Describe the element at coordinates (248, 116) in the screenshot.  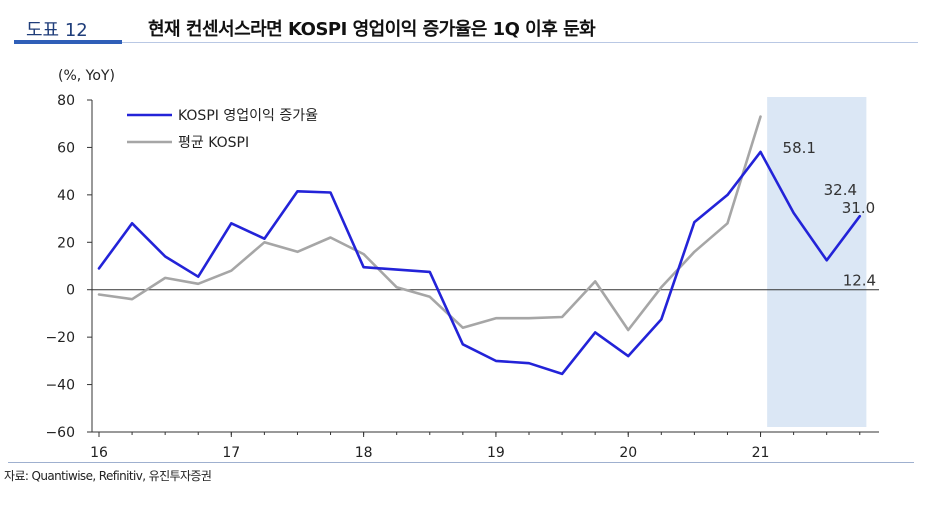
I see `legend-label: KOSPI 영업이익 증가율` at that location.